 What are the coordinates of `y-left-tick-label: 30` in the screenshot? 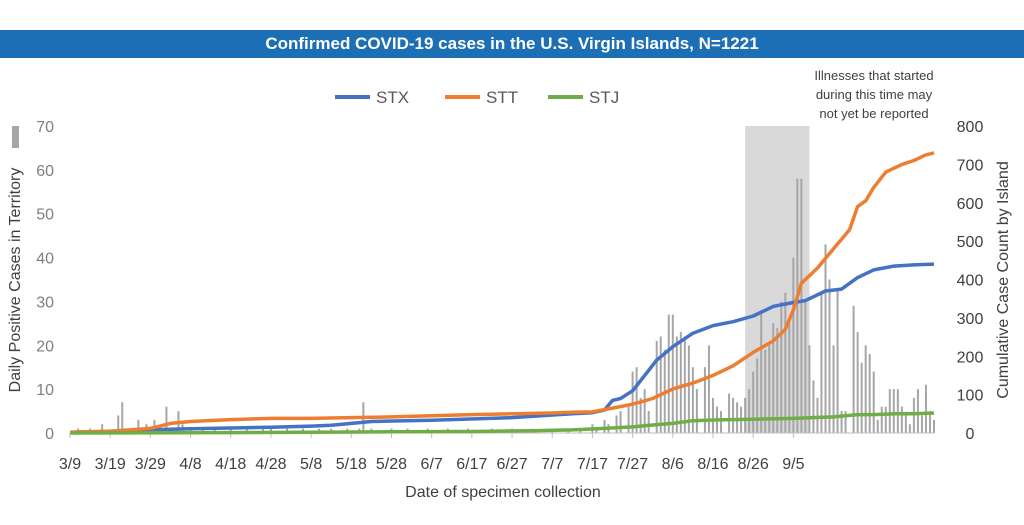 It's located at (45, 302).